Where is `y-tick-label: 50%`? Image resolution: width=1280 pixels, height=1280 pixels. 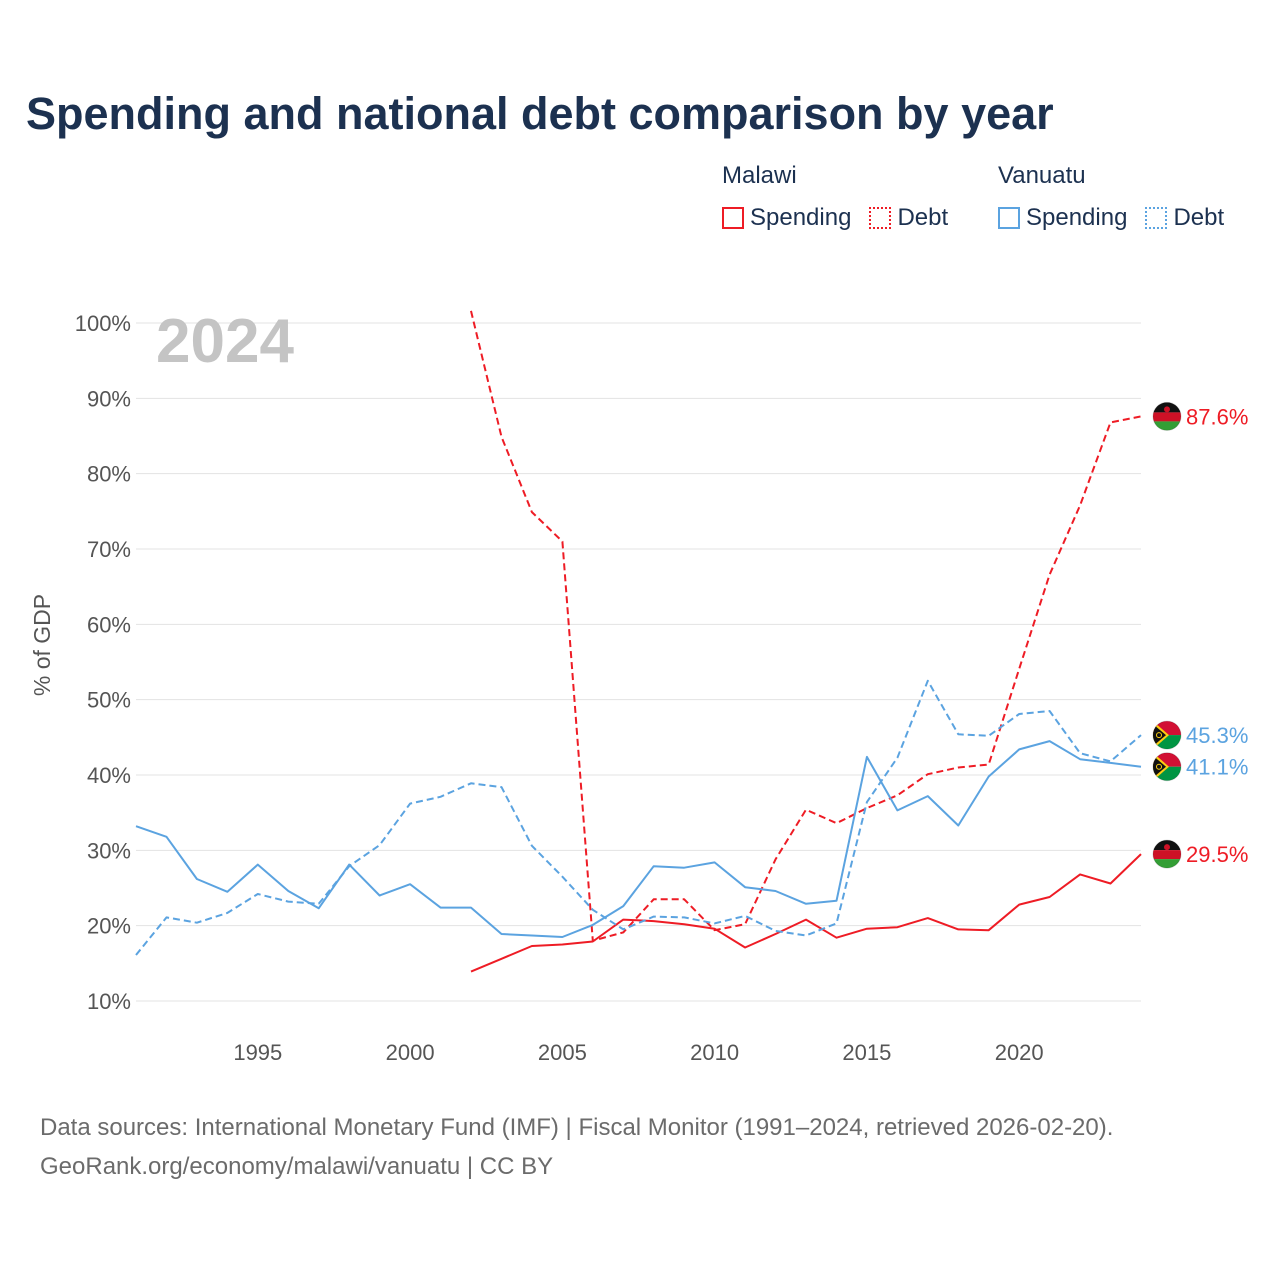 y-tick-label: 50% is located at coordinates (109, 700).